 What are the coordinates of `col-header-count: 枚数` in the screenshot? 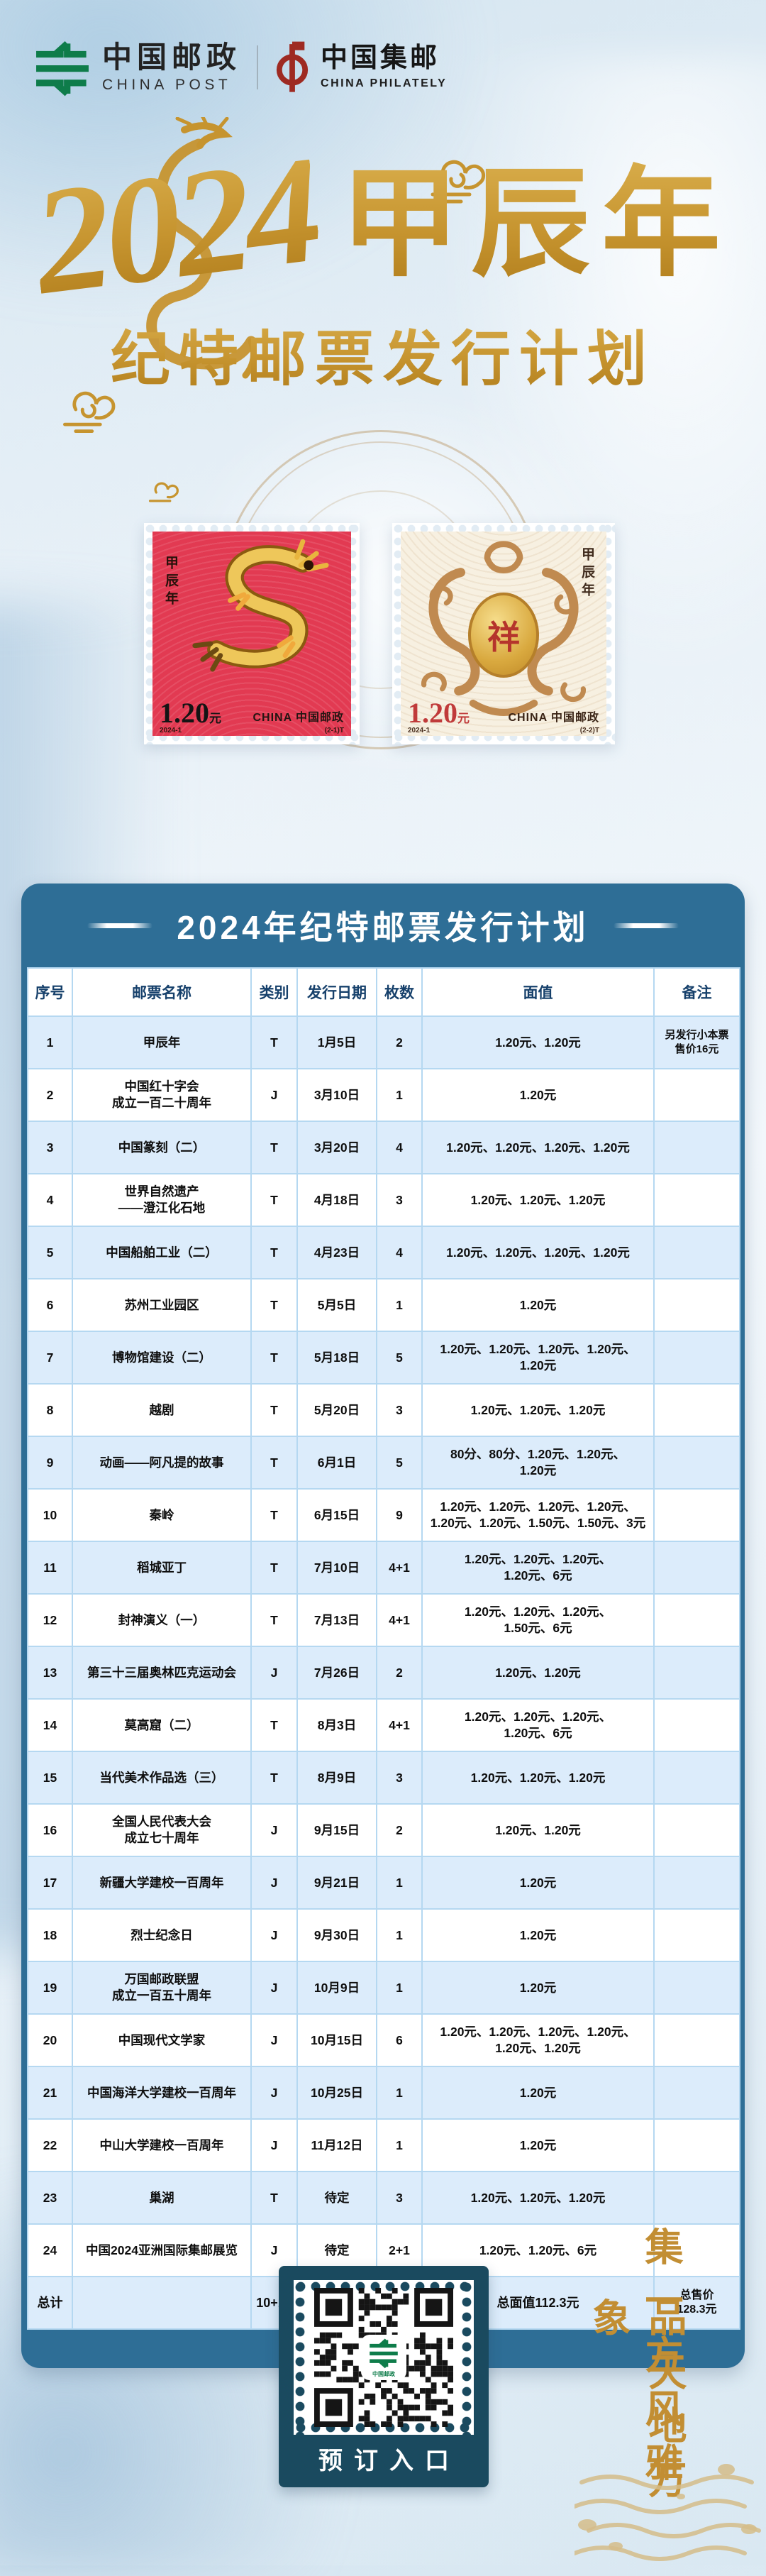 It's located at (399, 992).